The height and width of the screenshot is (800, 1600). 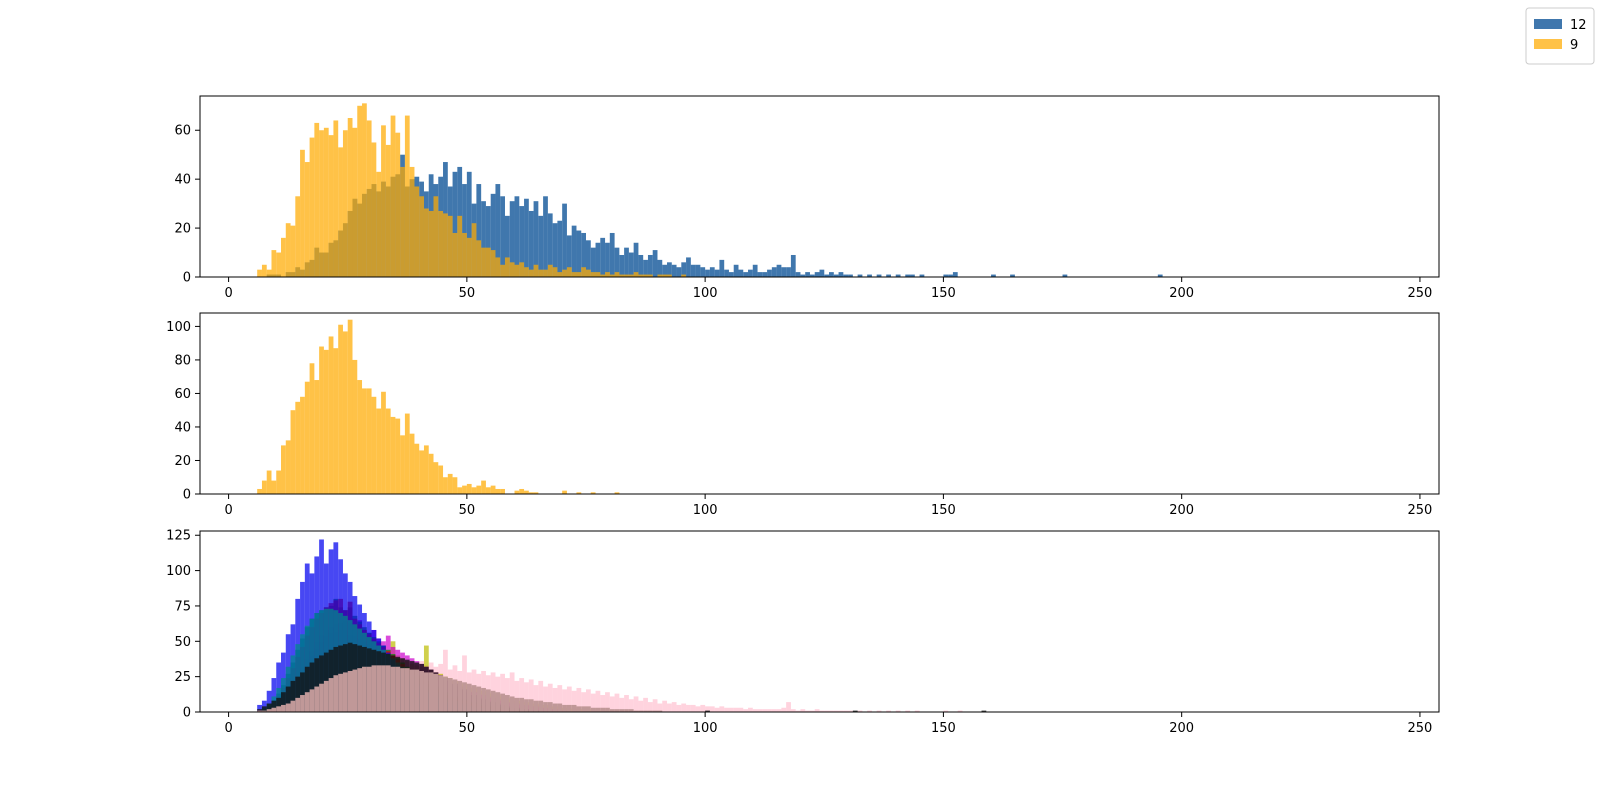 I want to click on y-tick-label: 125, so click(x=178, y=536).